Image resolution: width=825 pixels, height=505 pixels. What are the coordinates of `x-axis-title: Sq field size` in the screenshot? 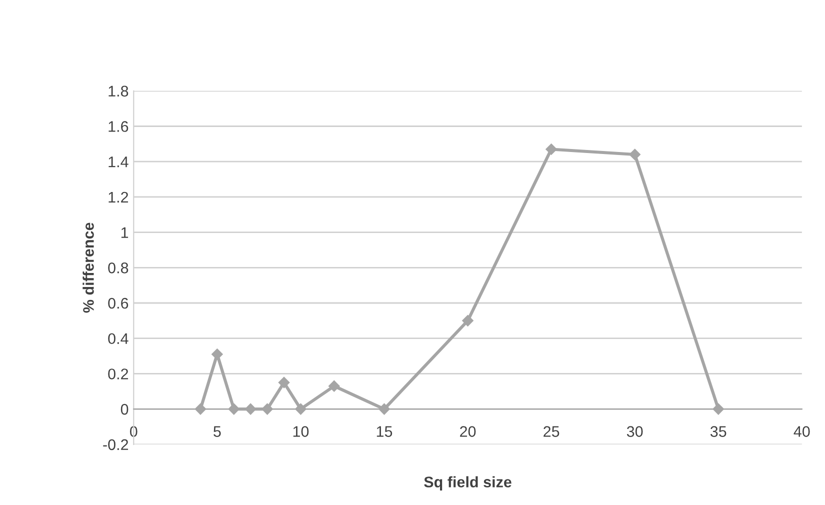 It's located at (468, 483).